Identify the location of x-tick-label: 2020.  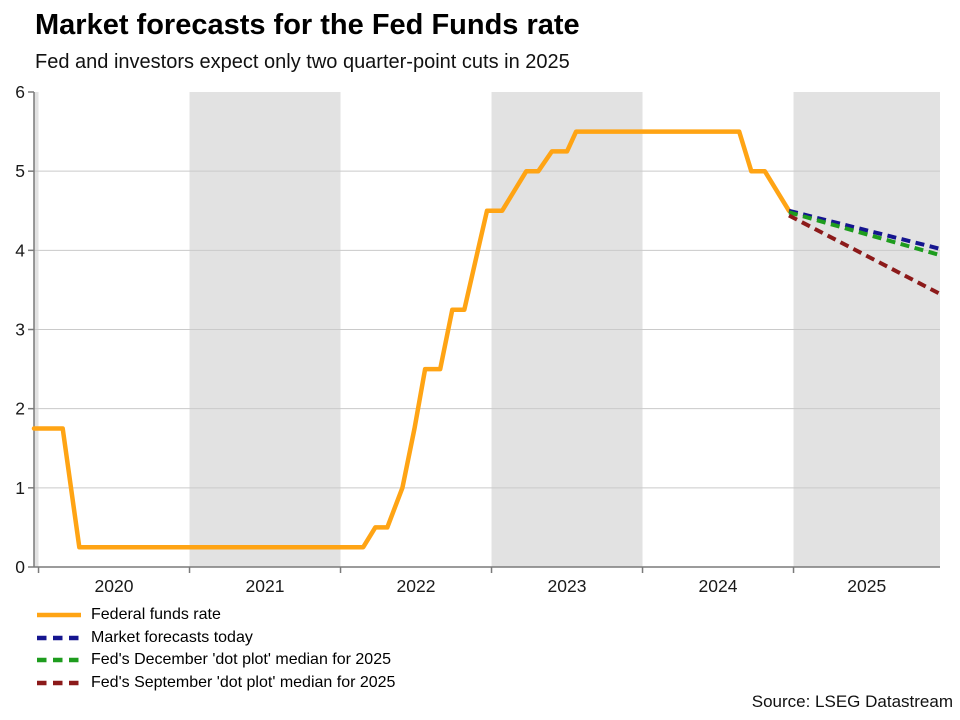
(114, 586).